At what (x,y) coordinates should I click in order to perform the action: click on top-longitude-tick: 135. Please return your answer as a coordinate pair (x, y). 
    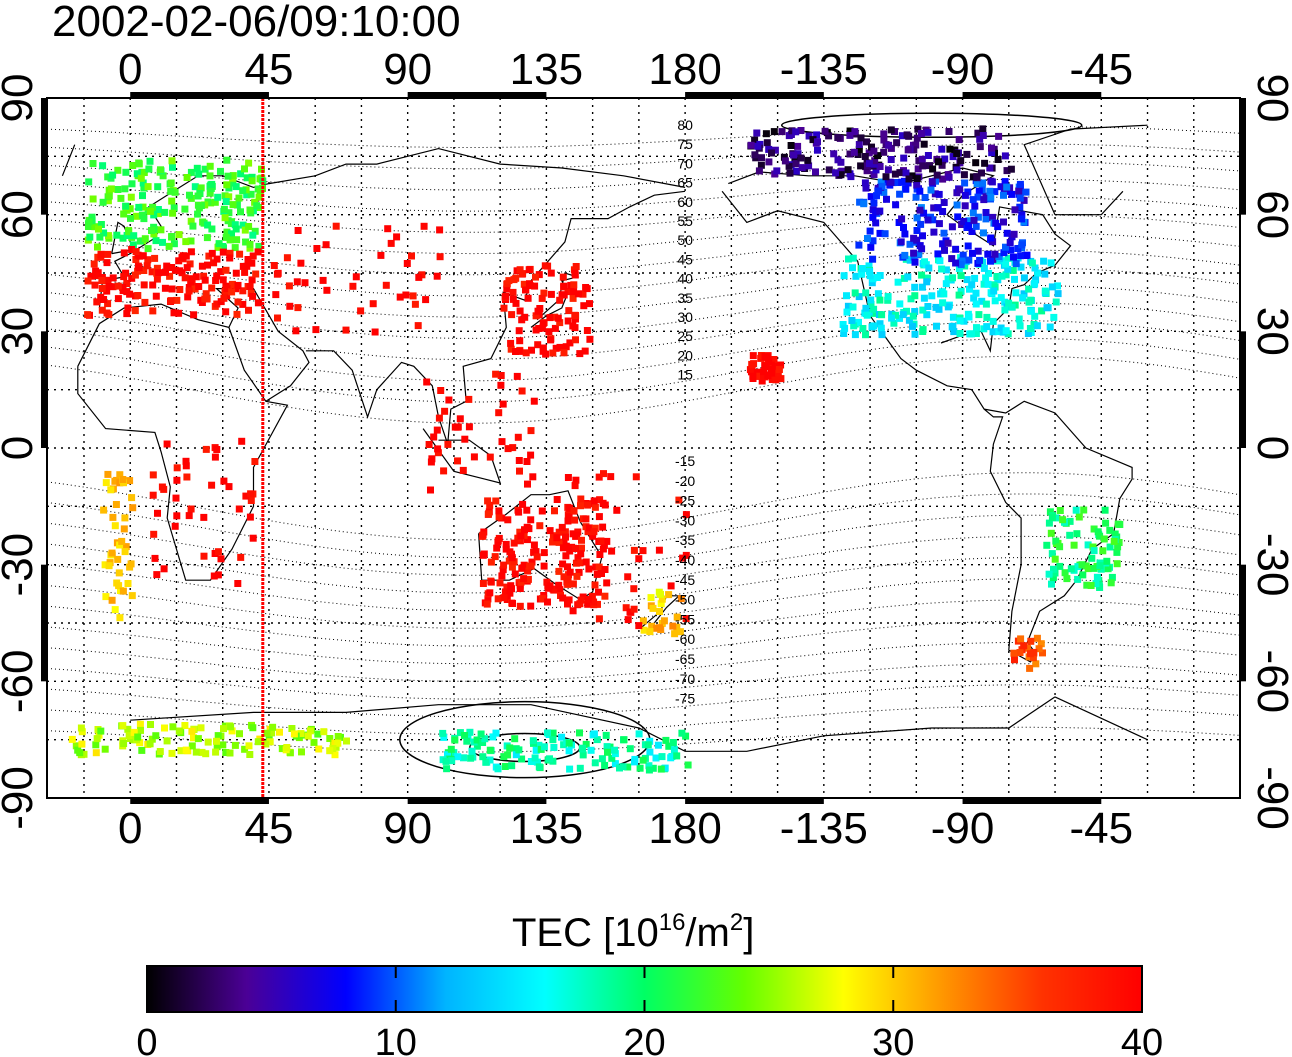
    Looking at the image, I should click on (546, 69).